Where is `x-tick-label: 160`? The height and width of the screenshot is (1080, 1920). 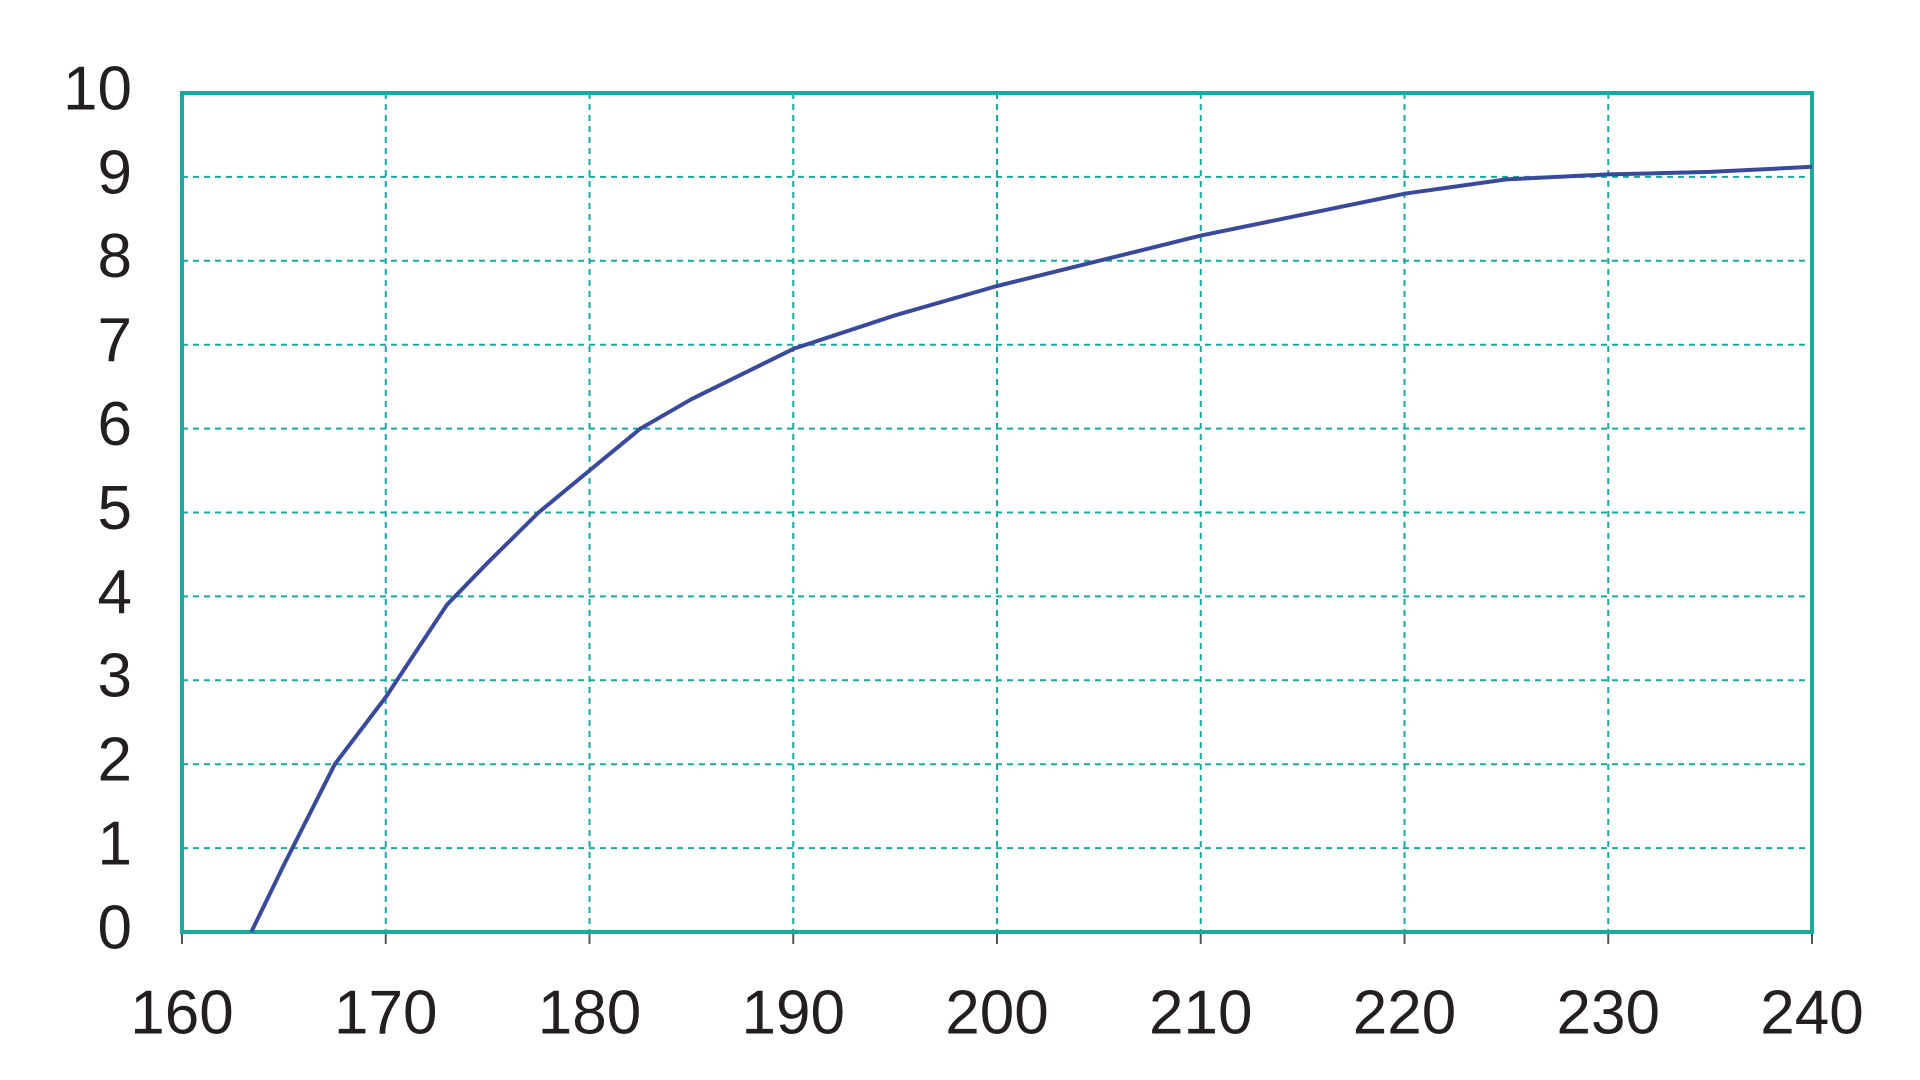 x-tick-label: 160 is located at coordinates (181, 1012).